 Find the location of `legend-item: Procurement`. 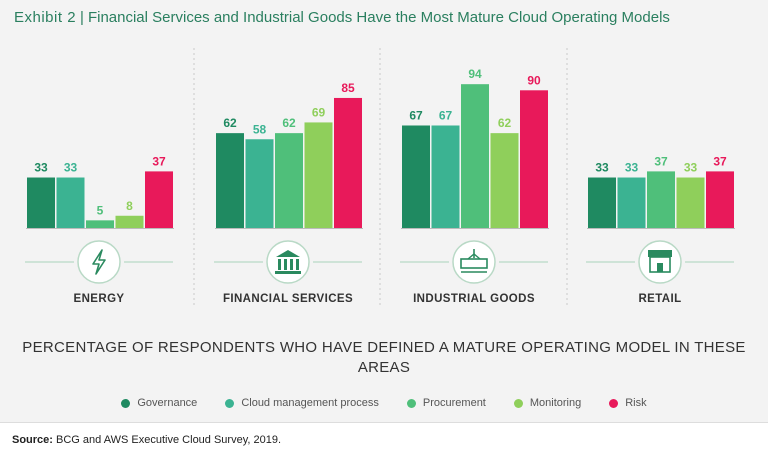

legend-item: Procurement is located at coordinates (446, 403).